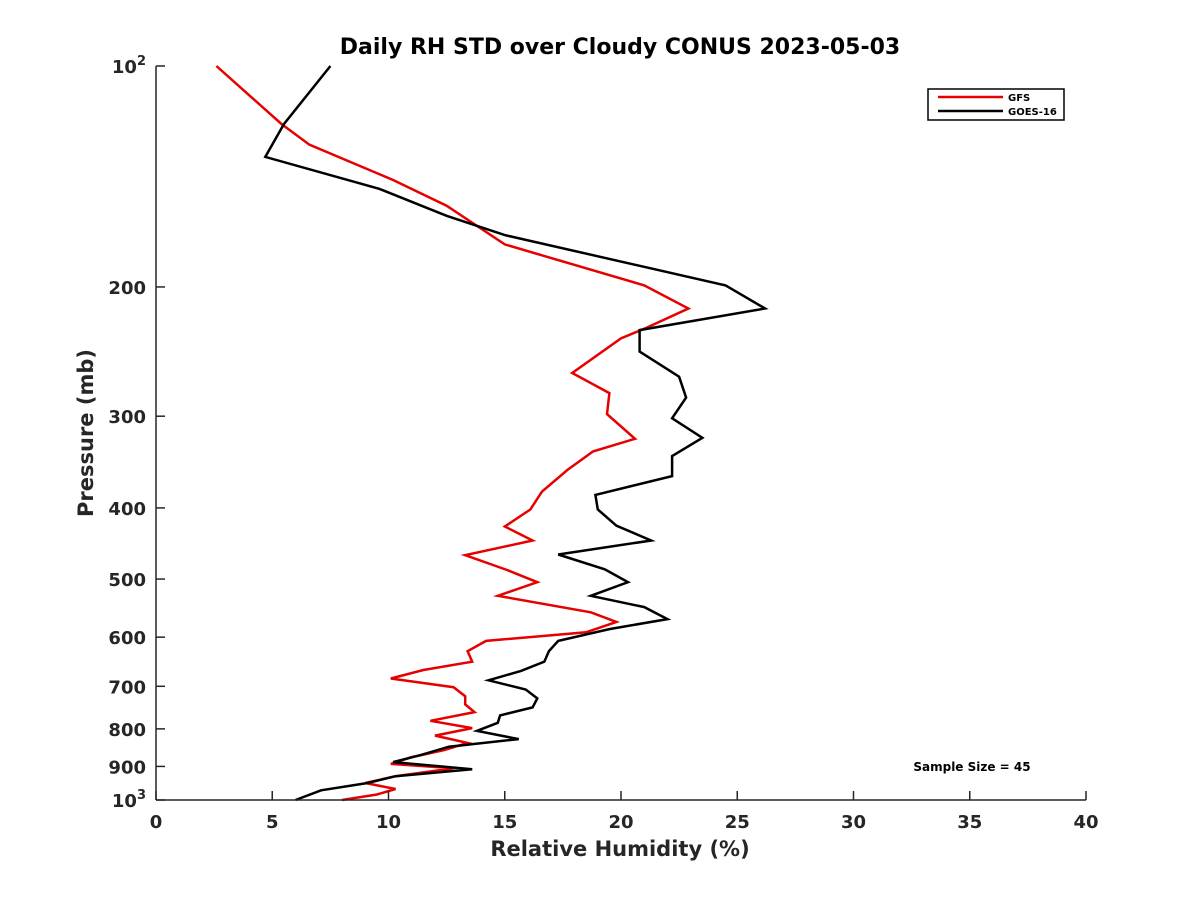 The image size is (1200, 900). I want to click on x-tick-label: 25, so click(737, 822).